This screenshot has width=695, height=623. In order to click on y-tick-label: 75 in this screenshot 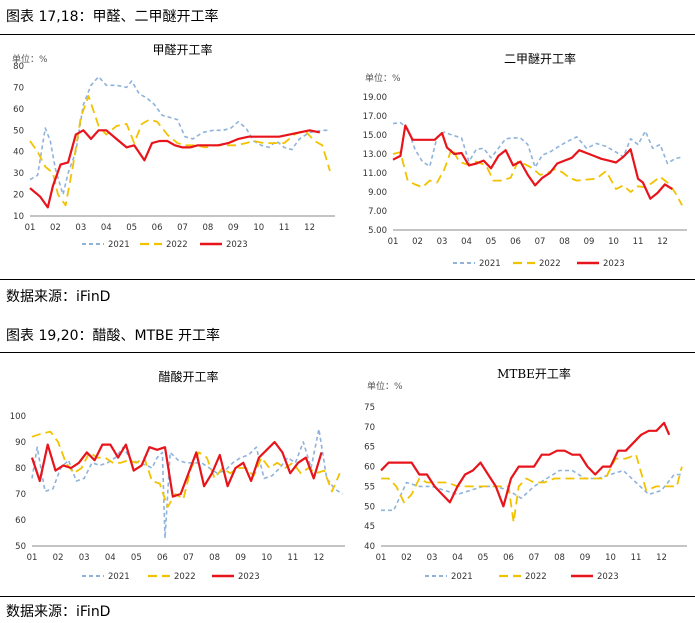, I will do `click(369, 408)`.